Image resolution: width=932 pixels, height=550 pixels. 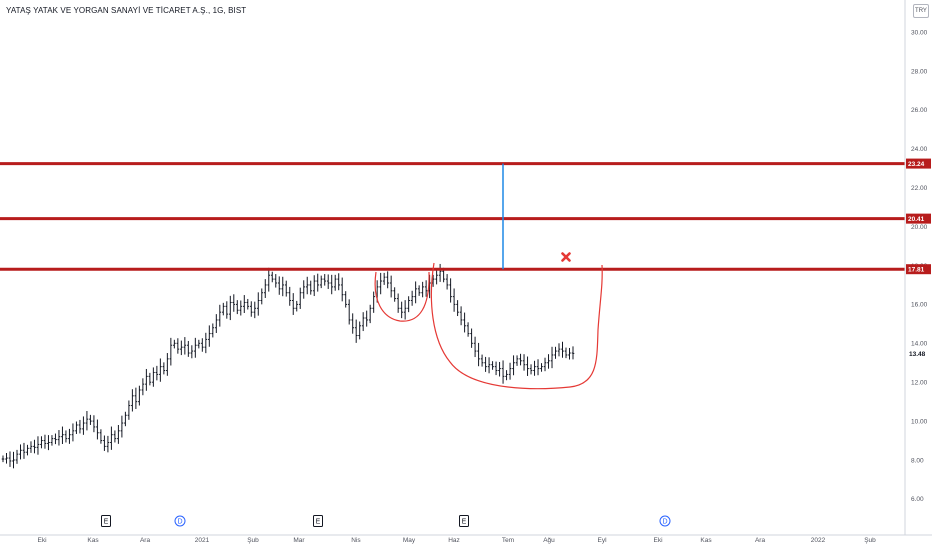 What do you see at coordinates (665, 521) in the screenshot?
I see `dividend-marker: D` at bounding box center [665, 521].